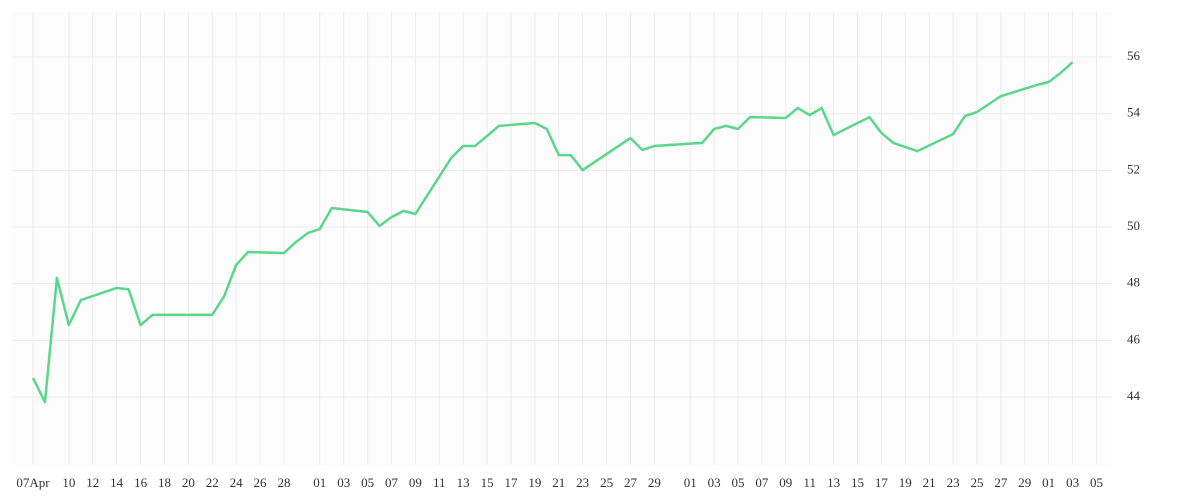 This screenshot has width=1200, height=500. Describe the element at coordinates (33, 482) in the screenshot. I see `x-tick-label: 07Apr` at that location.